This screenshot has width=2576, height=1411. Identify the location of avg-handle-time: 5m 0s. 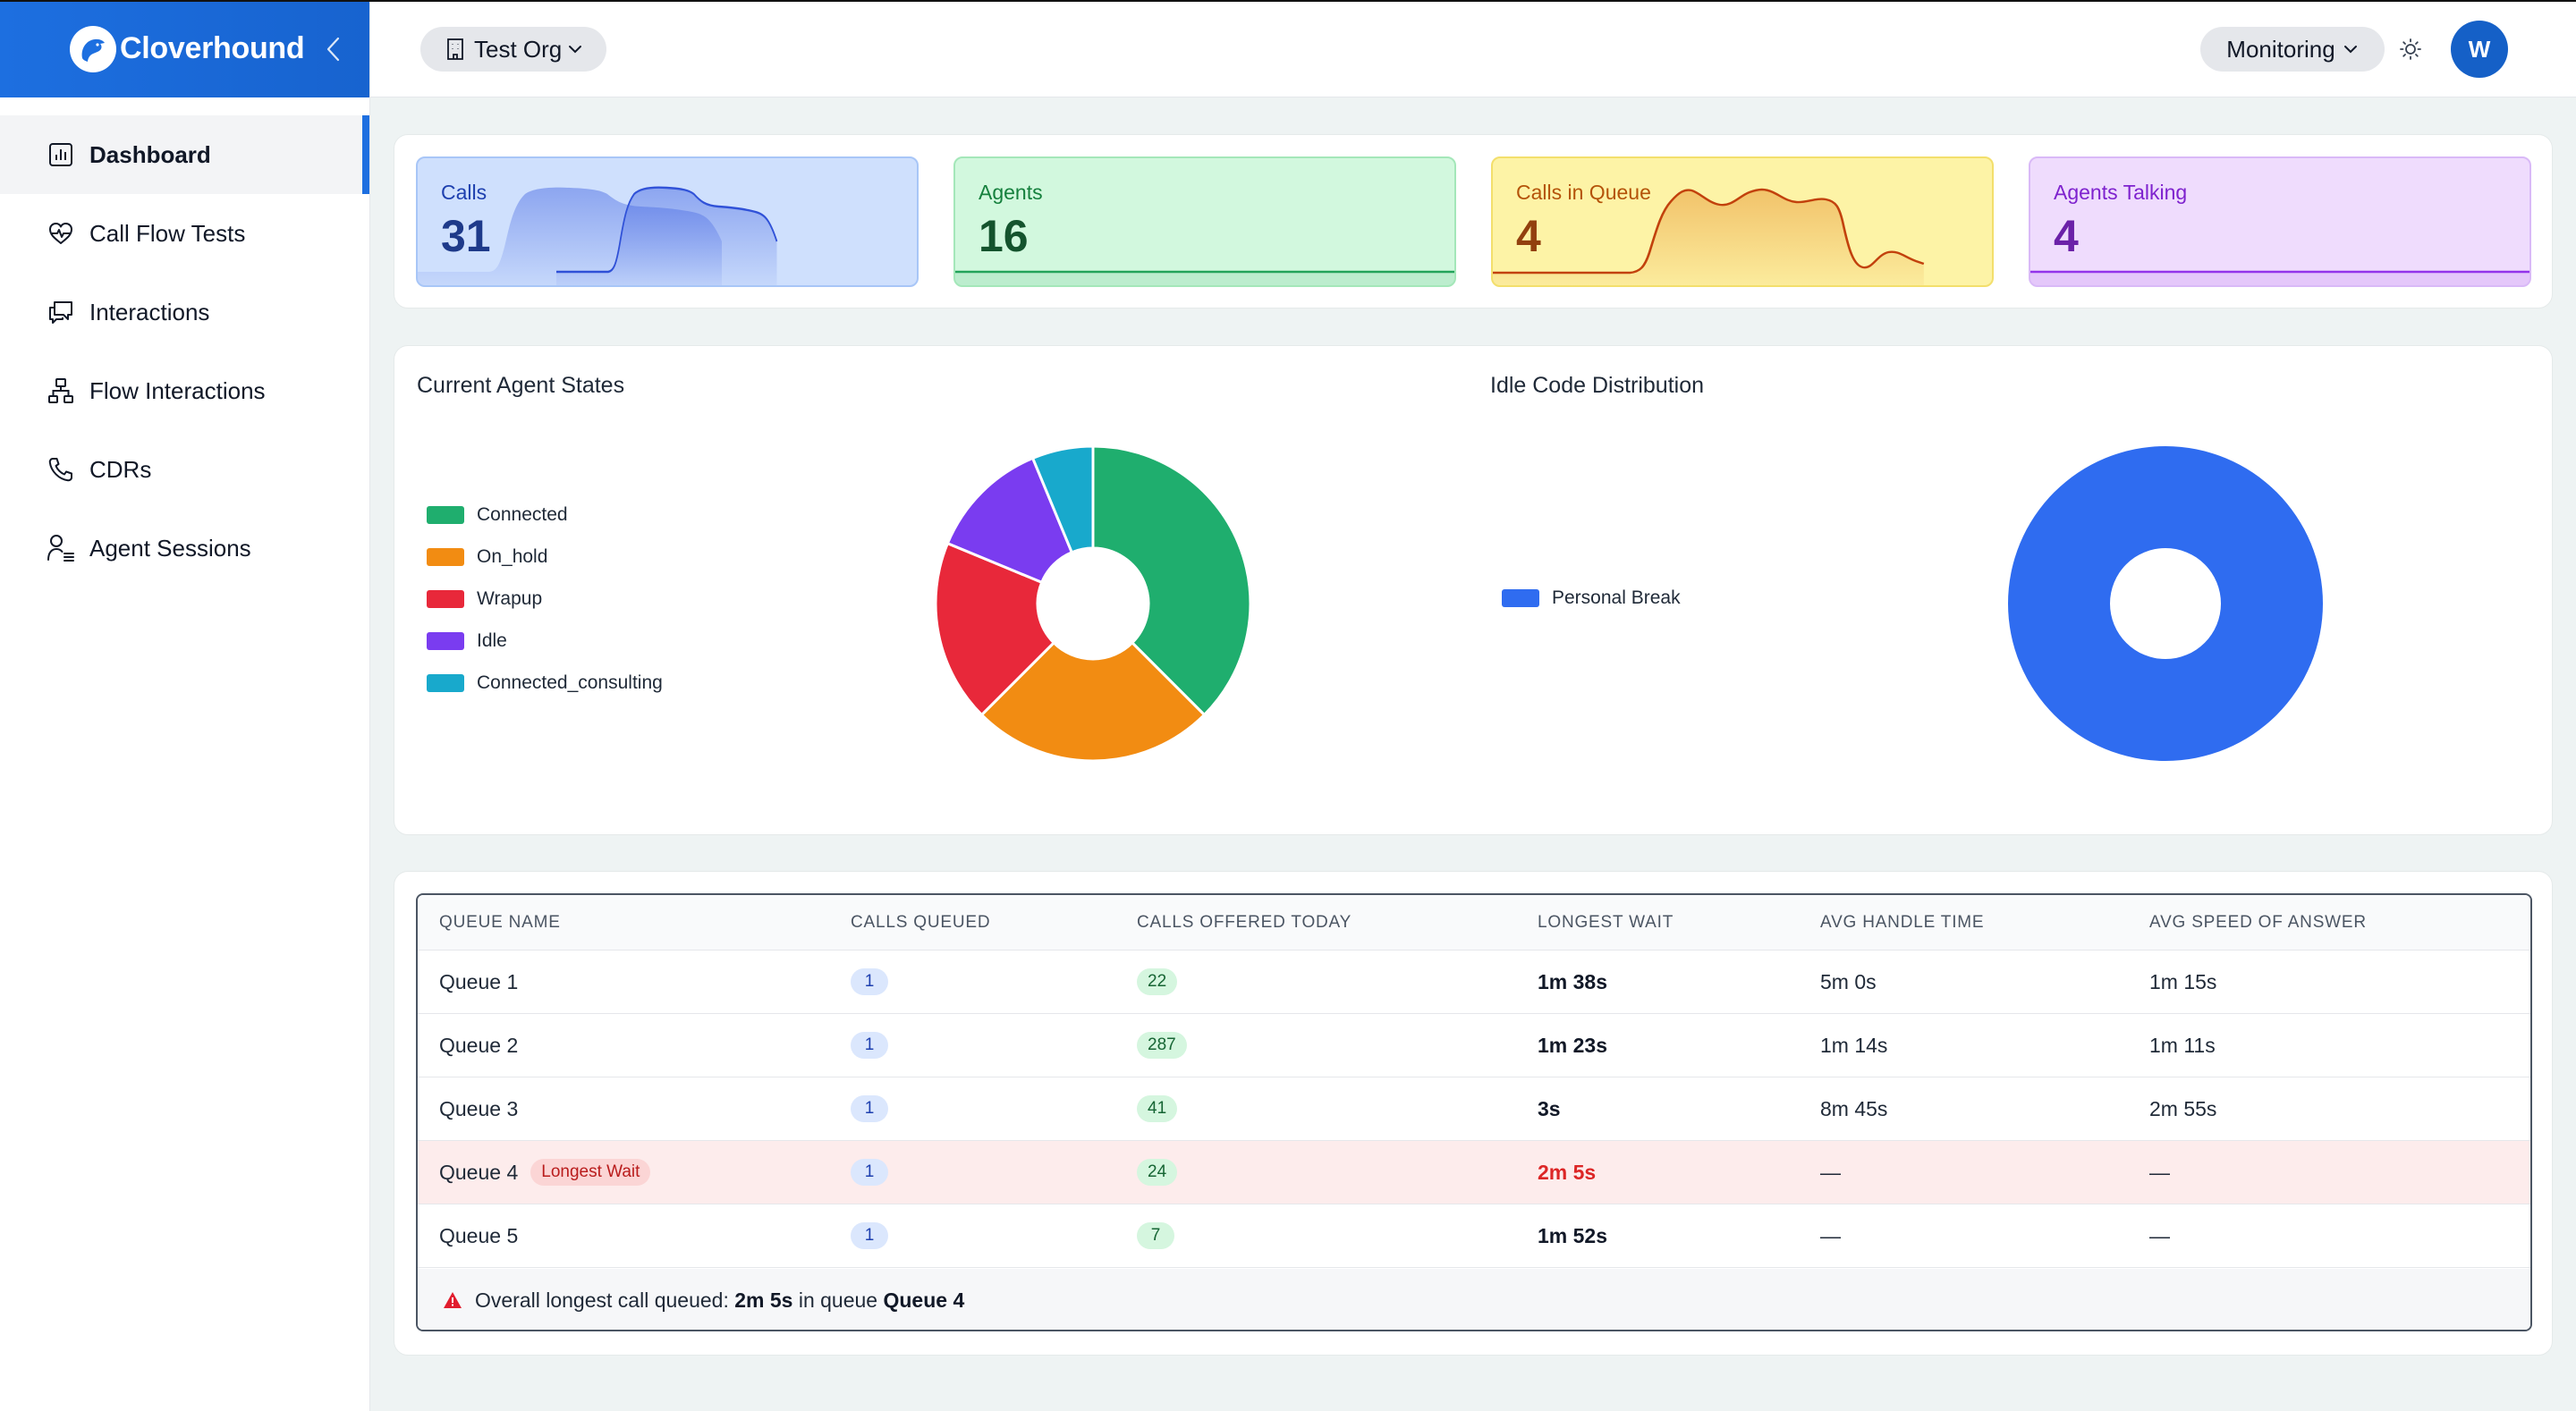
(1848, 981).